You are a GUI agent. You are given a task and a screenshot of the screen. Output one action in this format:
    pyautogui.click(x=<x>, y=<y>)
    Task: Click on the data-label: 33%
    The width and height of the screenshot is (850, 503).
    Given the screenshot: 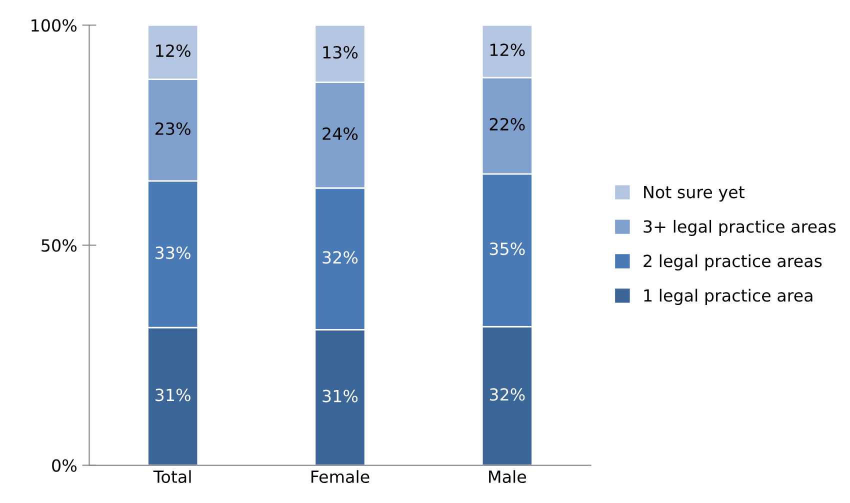 What is the action you would take?
    pyautogui.click(x=173, y=253)
    